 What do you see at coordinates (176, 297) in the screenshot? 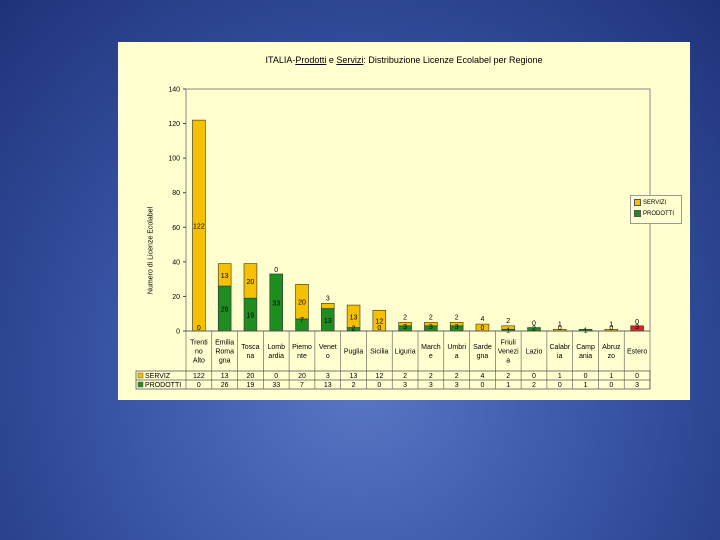
I see `y-tick-label: 20` at bounding box center [176, 297].